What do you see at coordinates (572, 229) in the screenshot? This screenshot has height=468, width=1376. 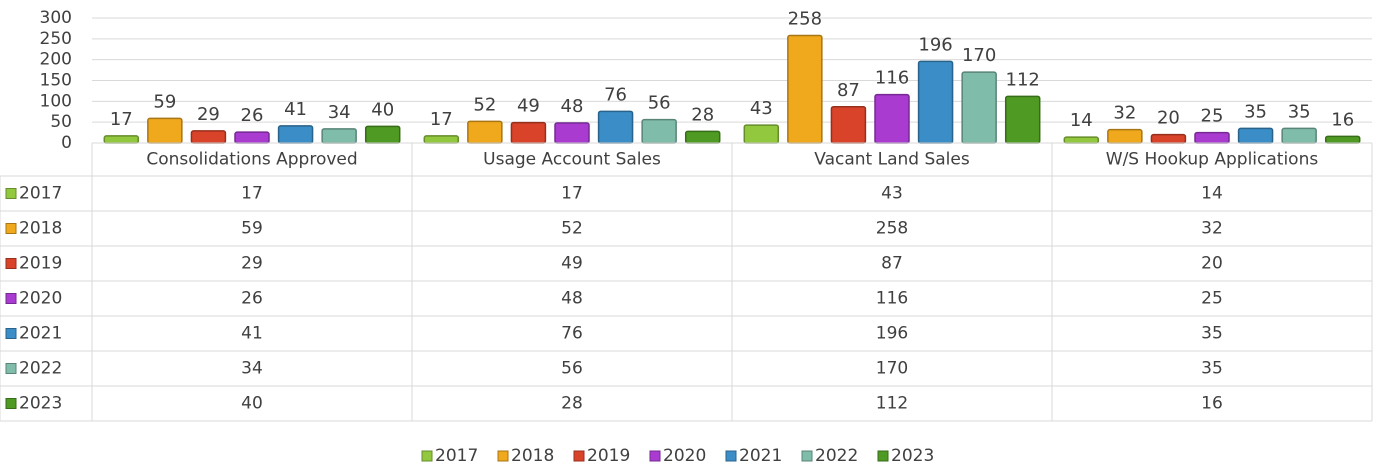 I see `table-value: 52` at bounding box center [572, 229].